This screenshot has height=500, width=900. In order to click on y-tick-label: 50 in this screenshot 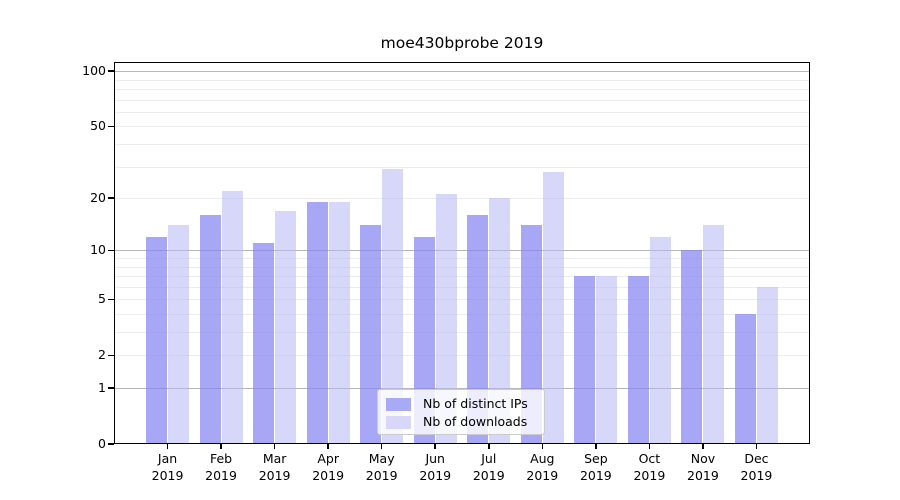, I will do `click(98, 126)`.